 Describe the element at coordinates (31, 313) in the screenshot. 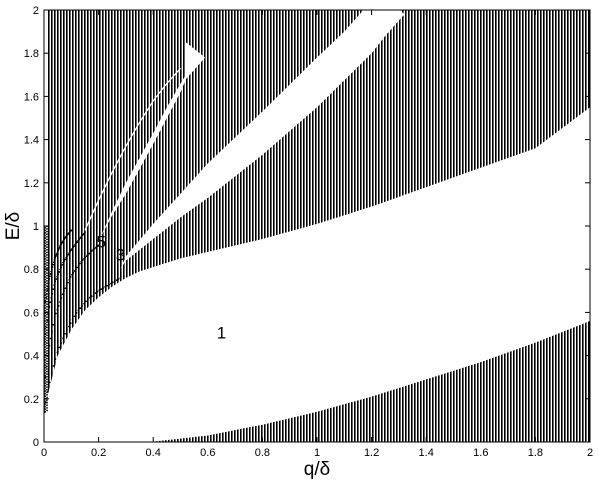

I see `y-tick-label: 0.6` at that location.